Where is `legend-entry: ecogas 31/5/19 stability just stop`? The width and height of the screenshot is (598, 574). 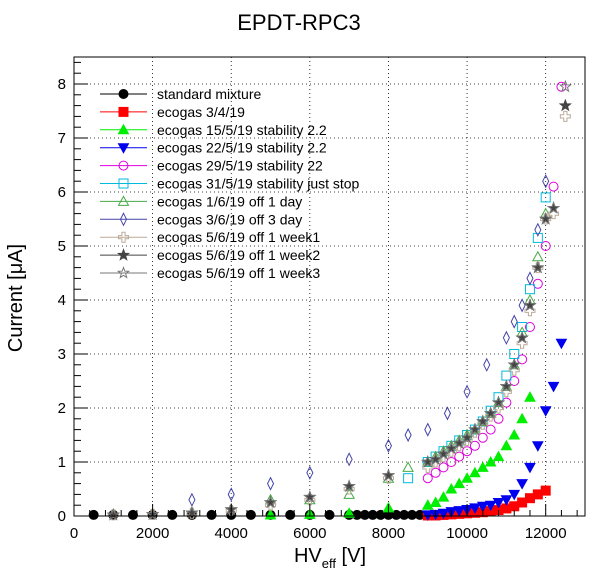
legend-entry: ecogas 31/5/19 stability just stop is located at coordinates (230, 184).